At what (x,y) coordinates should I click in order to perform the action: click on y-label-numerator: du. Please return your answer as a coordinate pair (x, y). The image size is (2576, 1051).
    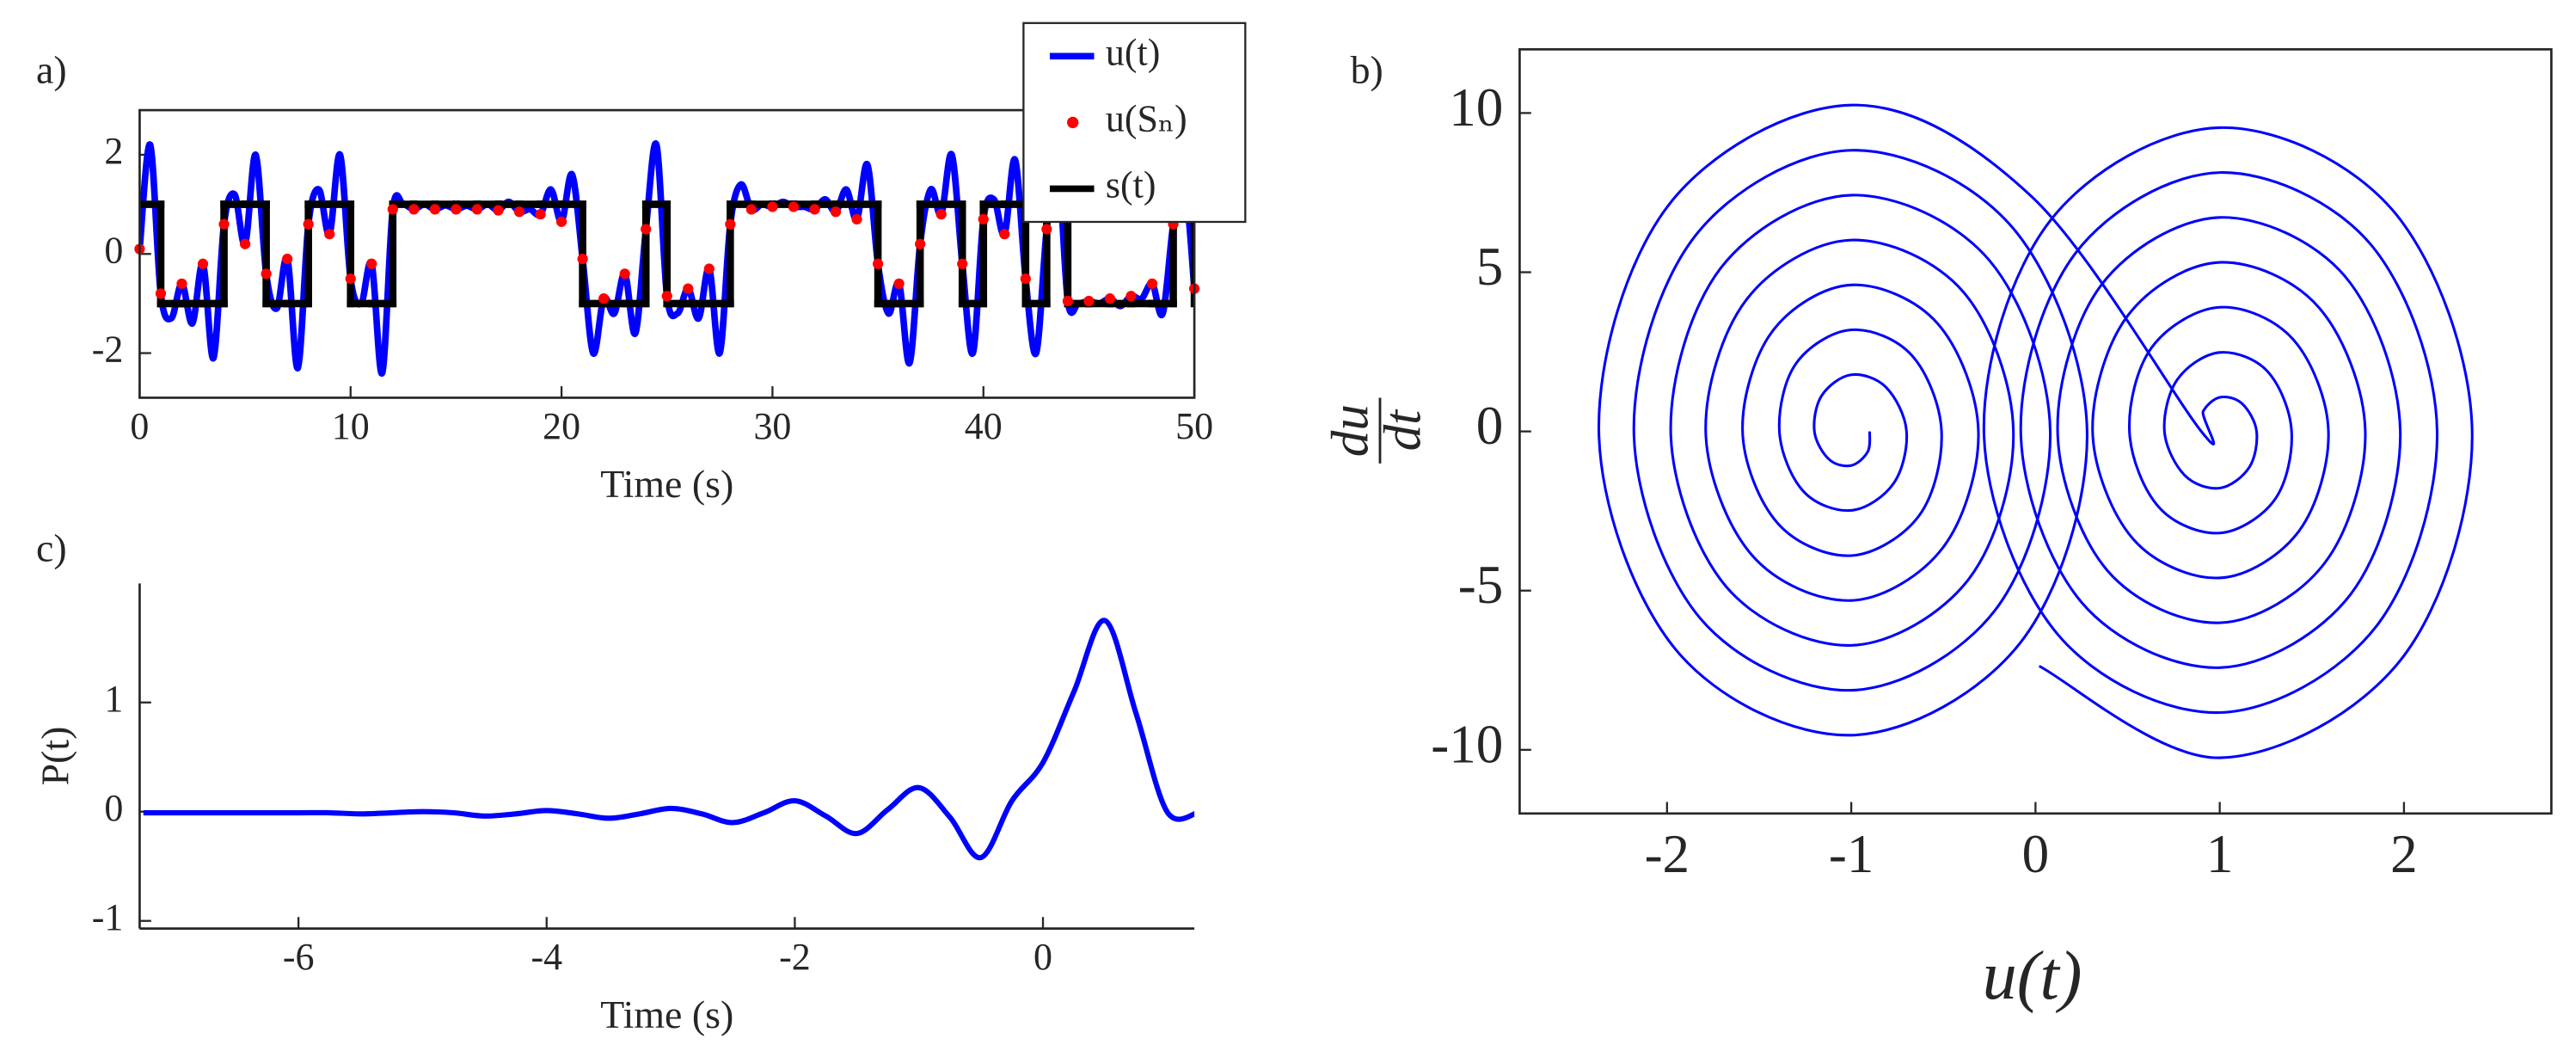
    Looking at the image, I should click on (1350, 431).